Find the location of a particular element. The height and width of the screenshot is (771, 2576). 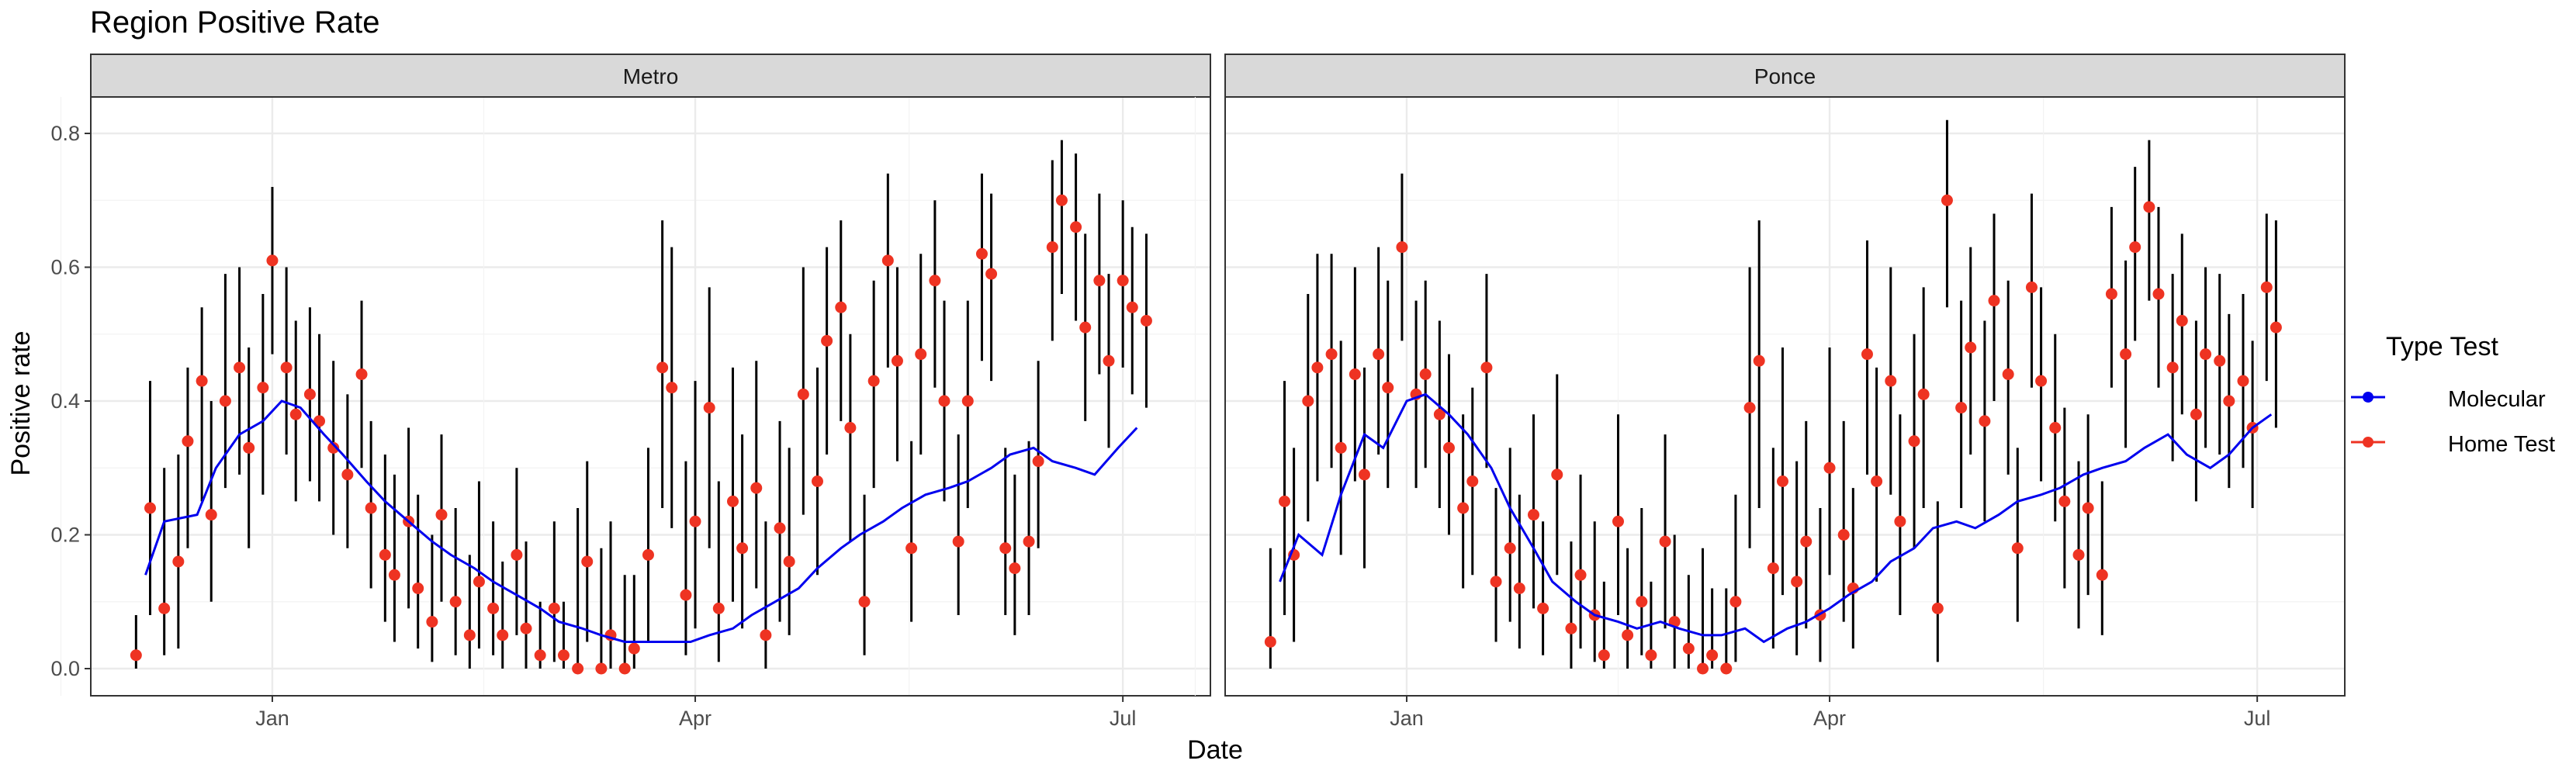

legend-item-home-test: Home Test is located at coordinates (2453, 445).